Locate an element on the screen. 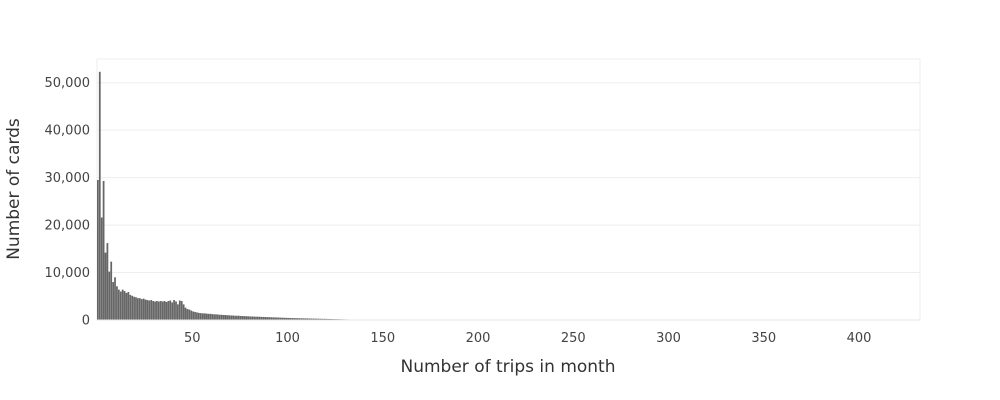 The width and height of the screenshot is (1000, 400). y-tick-label: 40,000 is located at coordinates (68, 131).